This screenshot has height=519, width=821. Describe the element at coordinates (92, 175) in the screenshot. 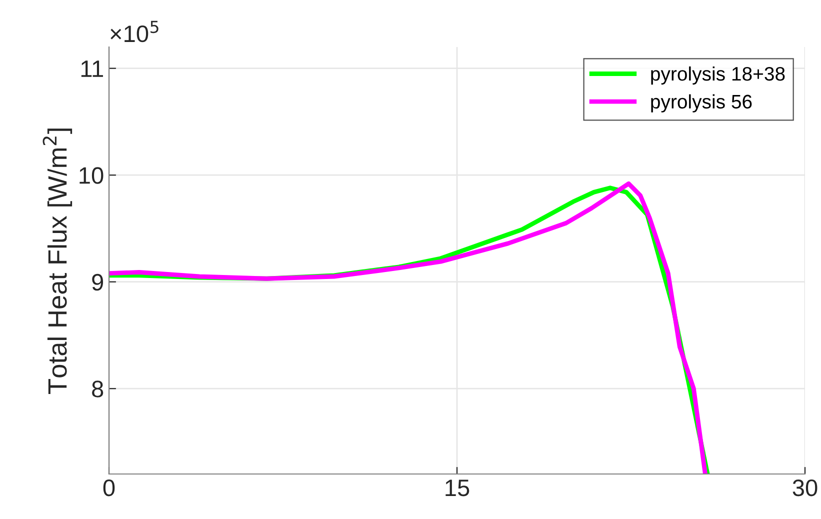

I see `y-tick-label: 10` at that location.